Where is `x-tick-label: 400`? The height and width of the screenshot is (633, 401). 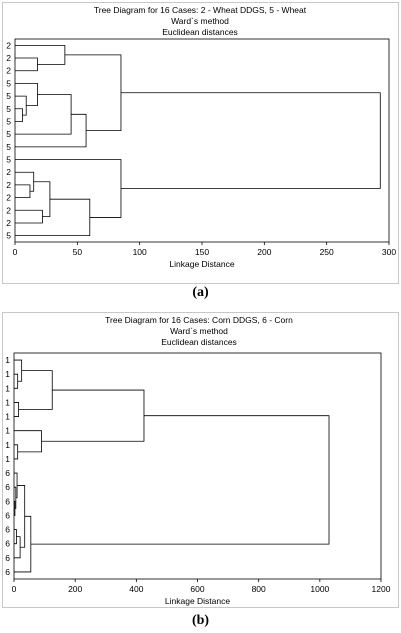 x-tick-label: 400 is located at coordinates (136, 589).